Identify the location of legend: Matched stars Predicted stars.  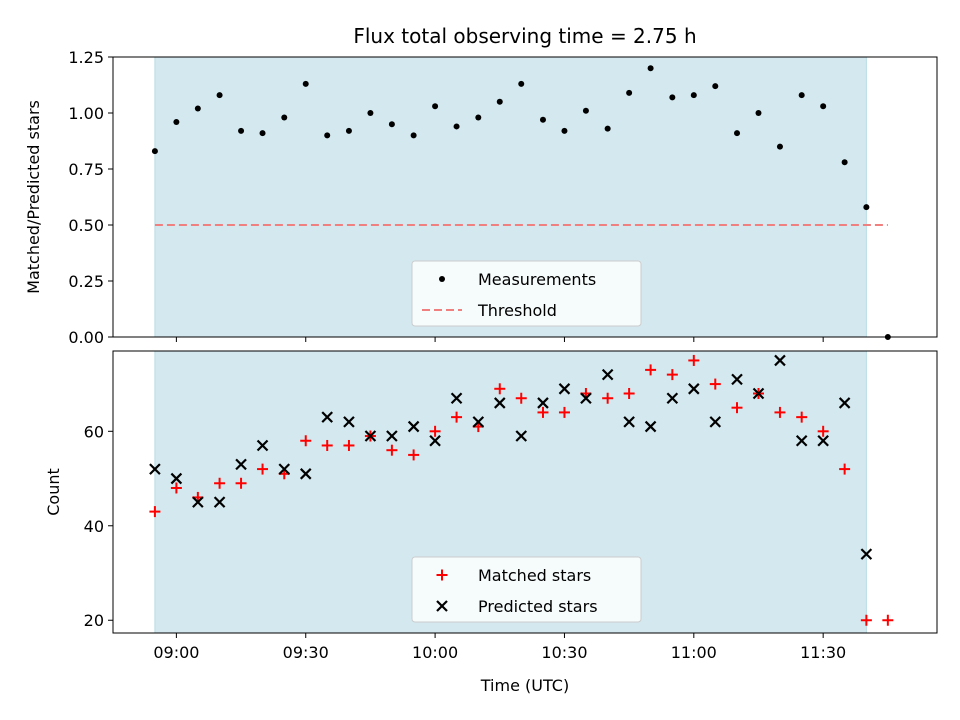
(526, 589).